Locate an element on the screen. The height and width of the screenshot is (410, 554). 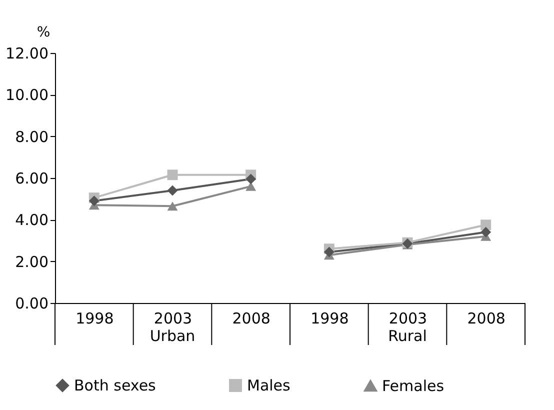
y-tick-label: 8.00 is located at coordinates (31, 137).